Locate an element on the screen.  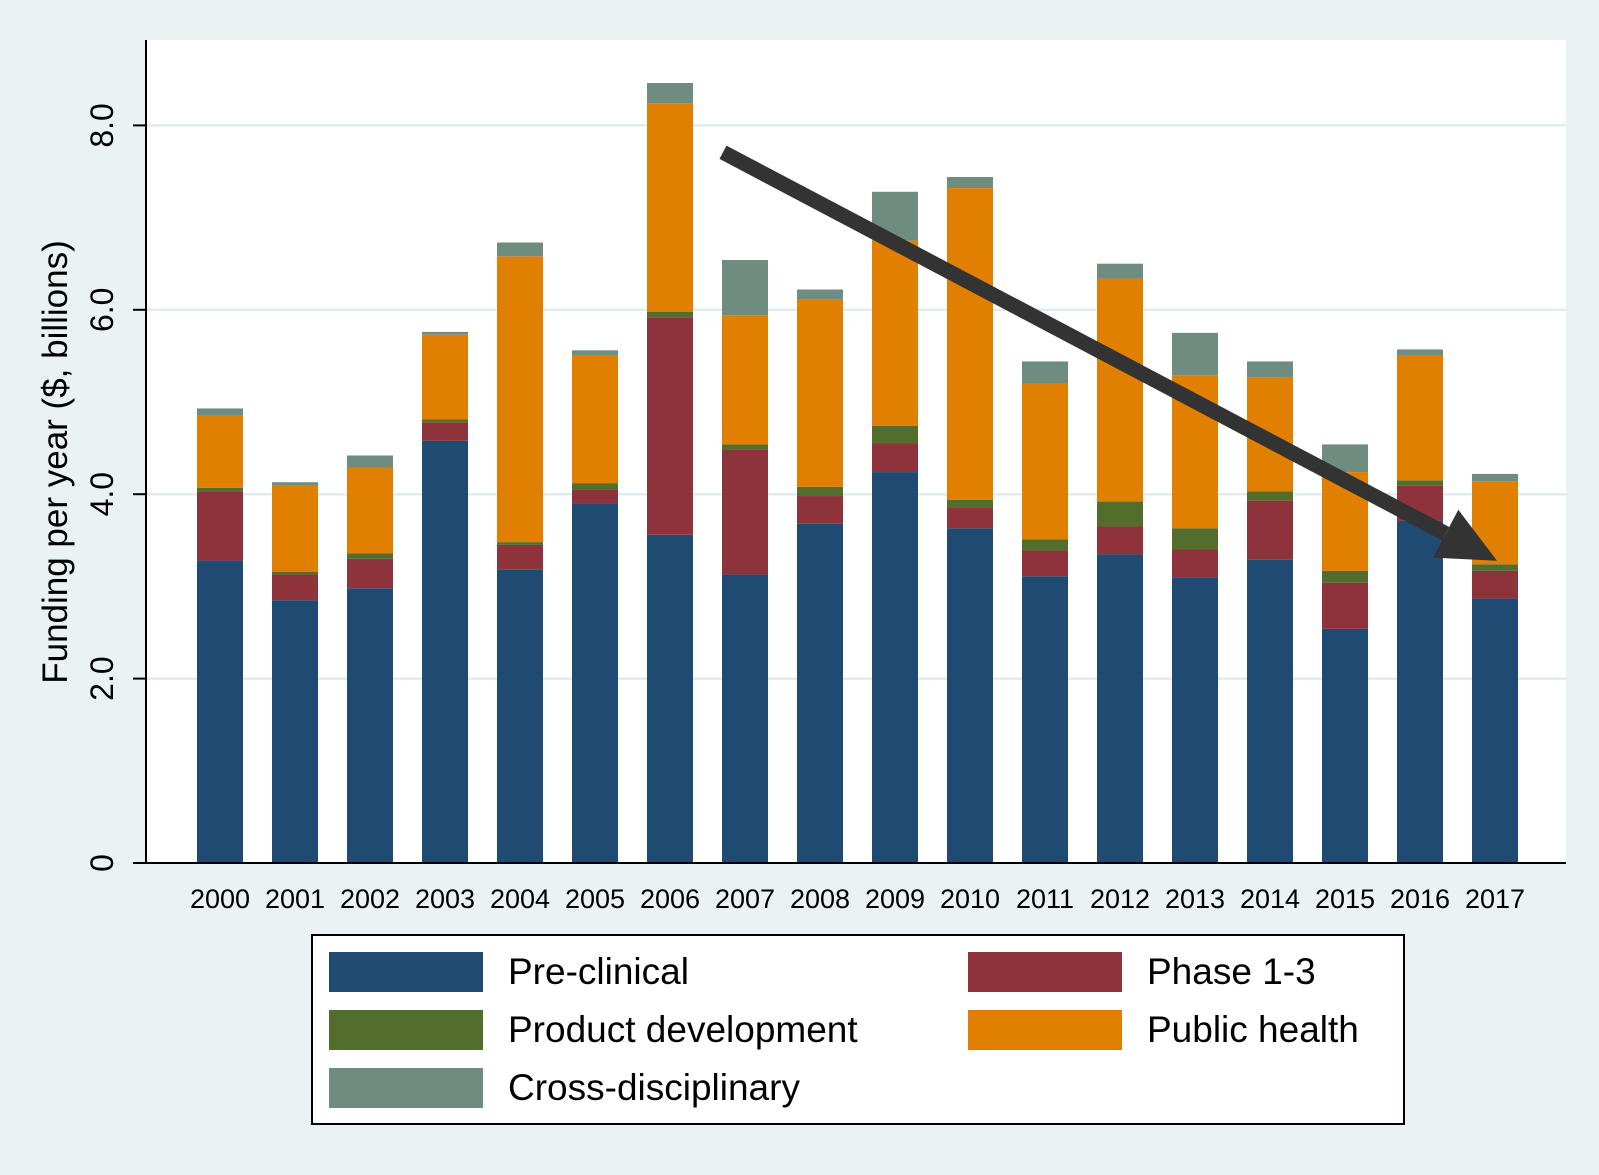
x-tick-label: 2008 is located at coordinates (820, 899).